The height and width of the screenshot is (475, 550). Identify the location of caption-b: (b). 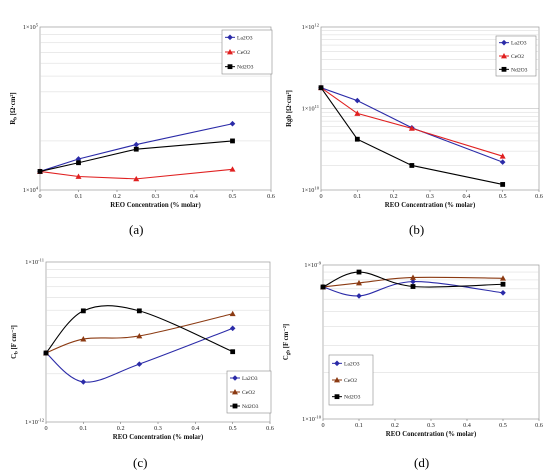
(417, 229).